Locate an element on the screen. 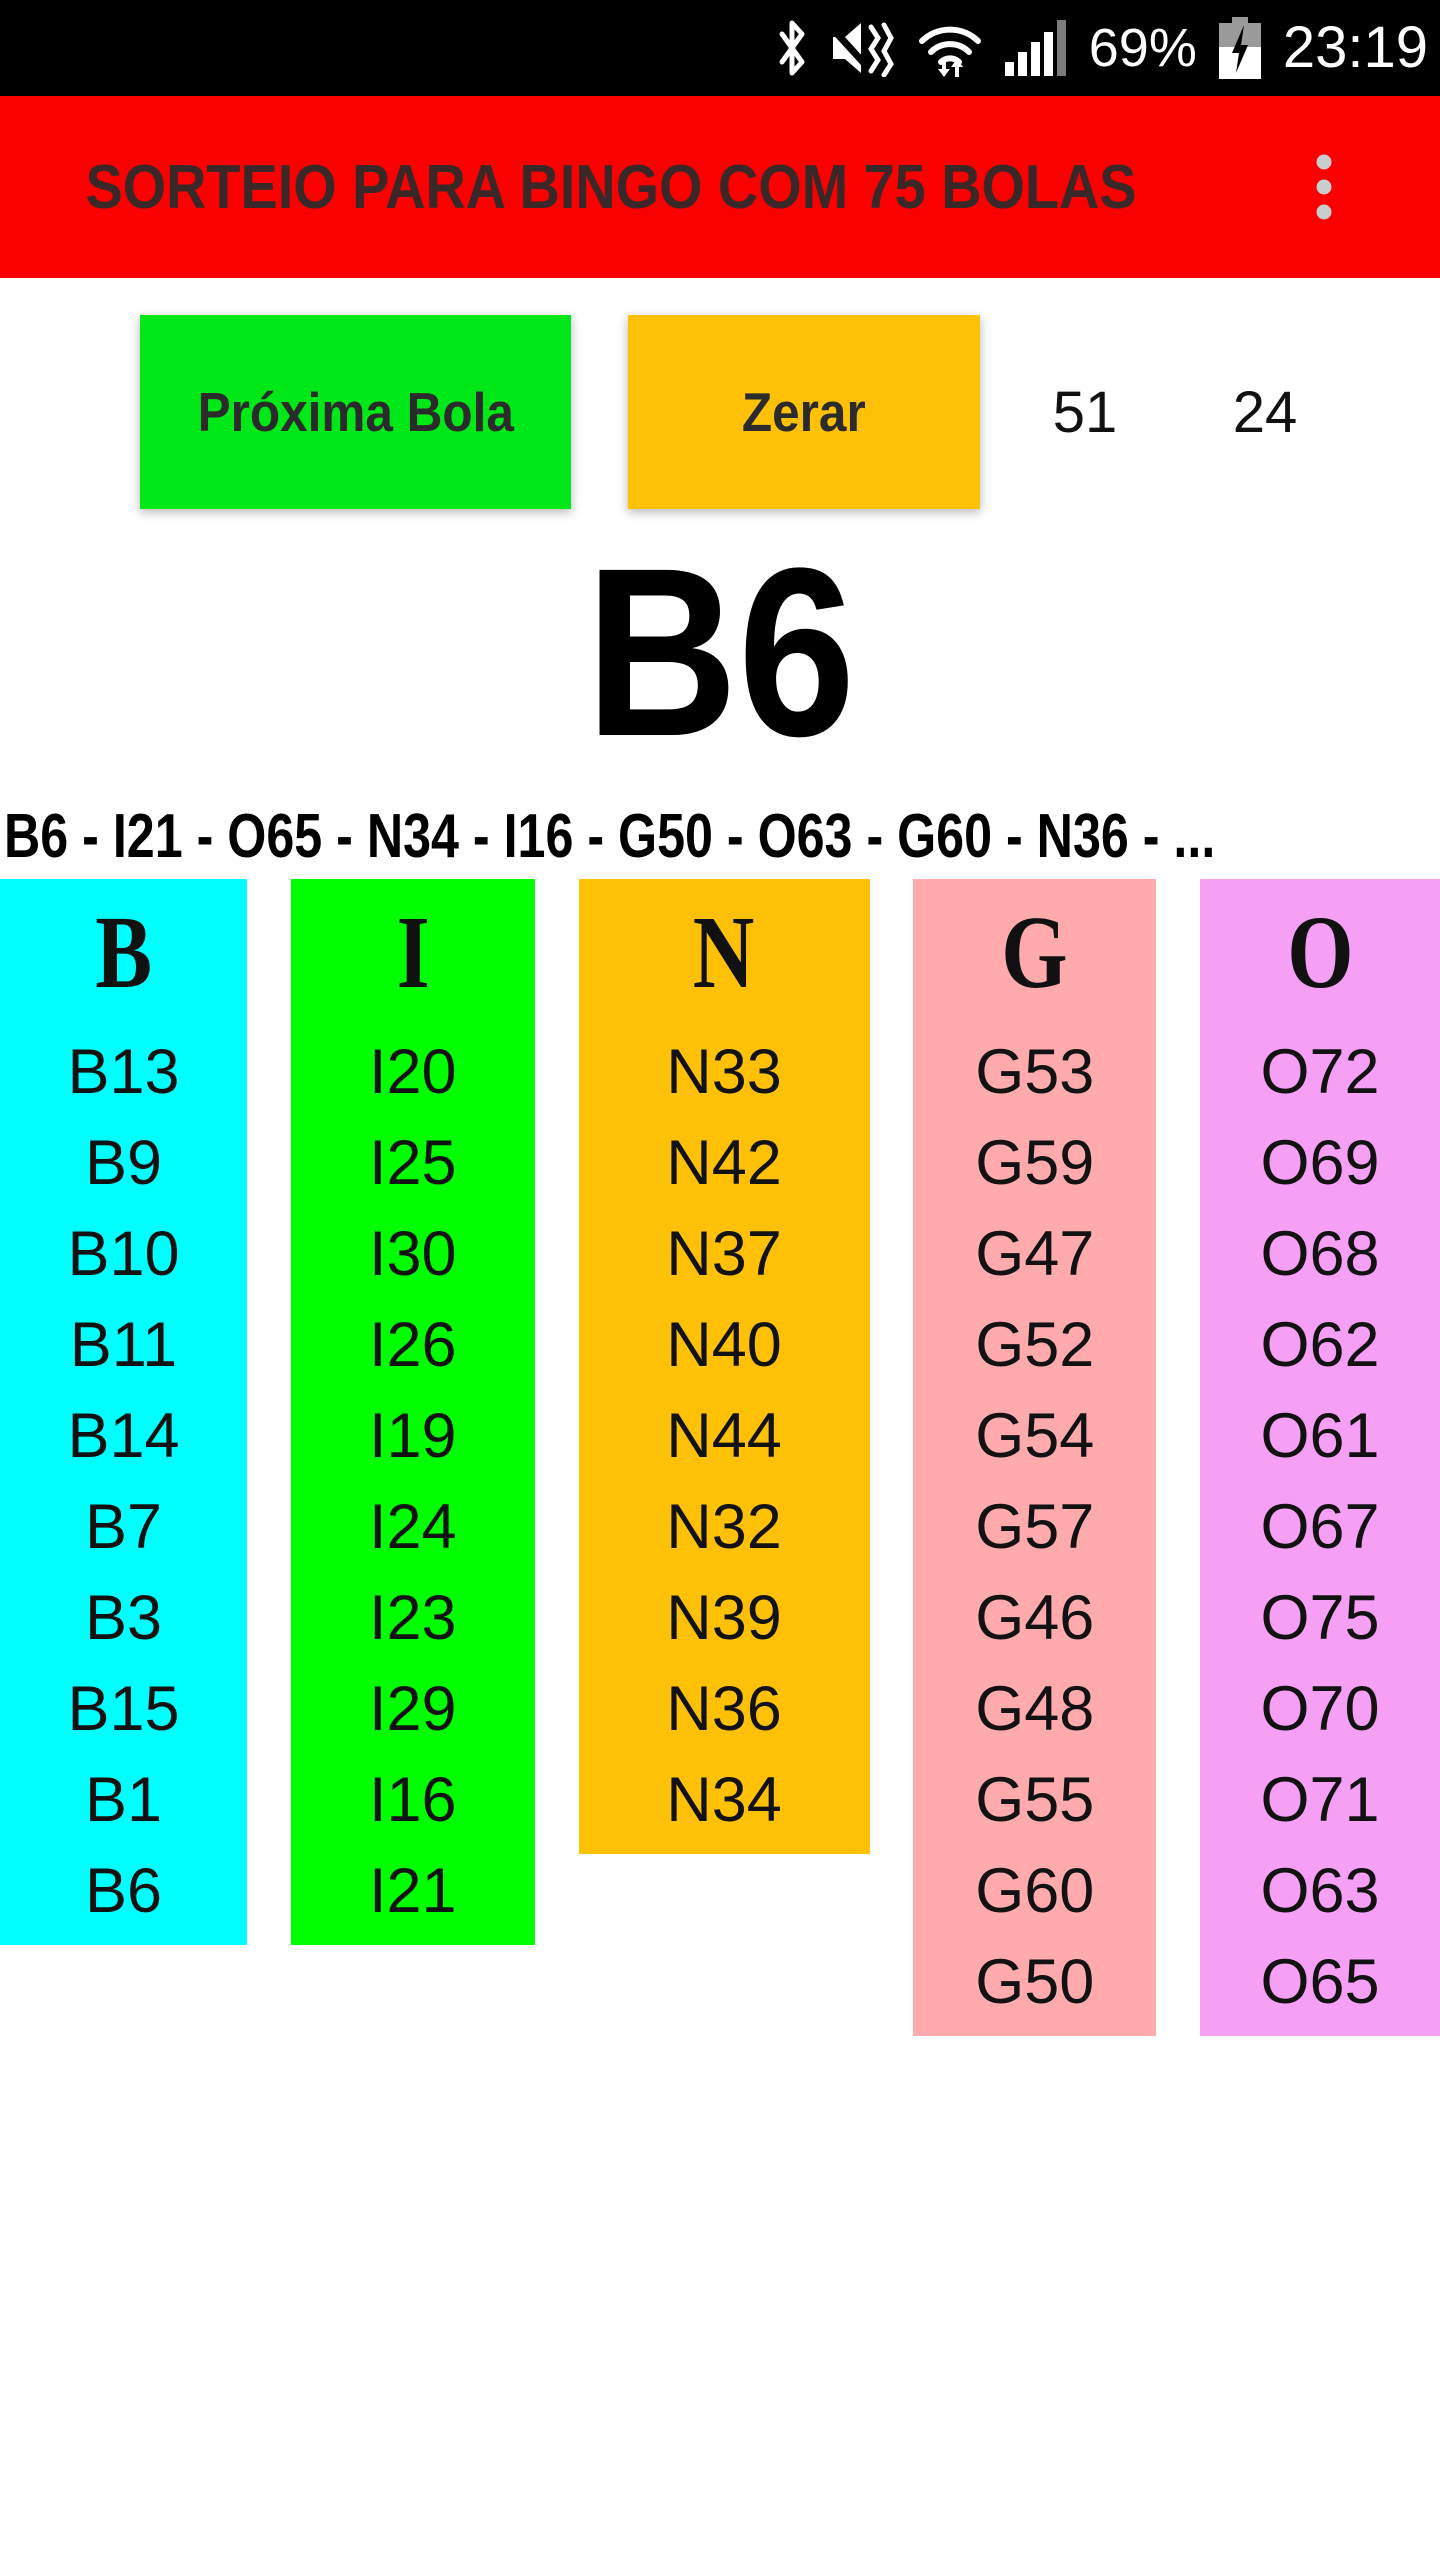 The width and height of the screenshot is (1440, 2560). drawn-ball-cell: N39 is located at coordinates (724, 1618).